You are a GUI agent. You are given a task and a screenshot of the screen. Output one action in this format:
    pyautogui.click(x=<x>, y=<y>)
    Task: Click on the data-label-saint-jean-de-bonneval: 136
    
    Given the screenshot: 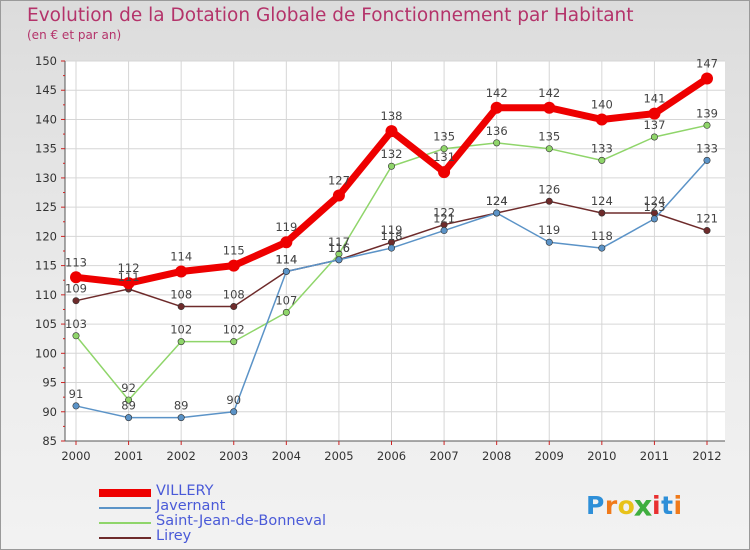 What is the action you would take?
    pyautogui.click(x=497, y=131)
    